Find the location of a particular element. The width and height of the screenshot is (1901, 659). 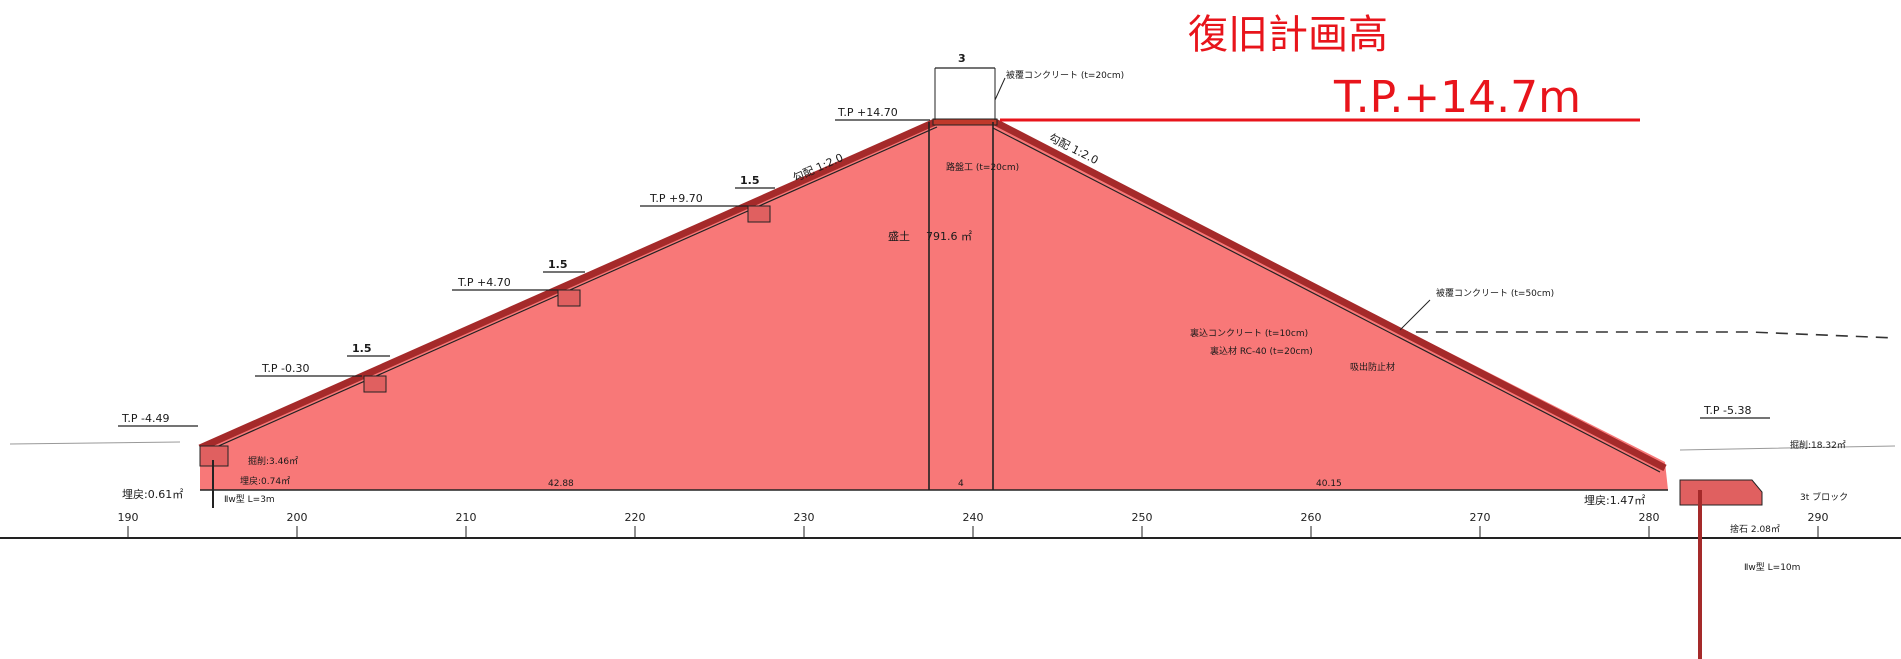

fill-label-group: 盛土 791.6 ㎡ is located at coordinates (930, 236).